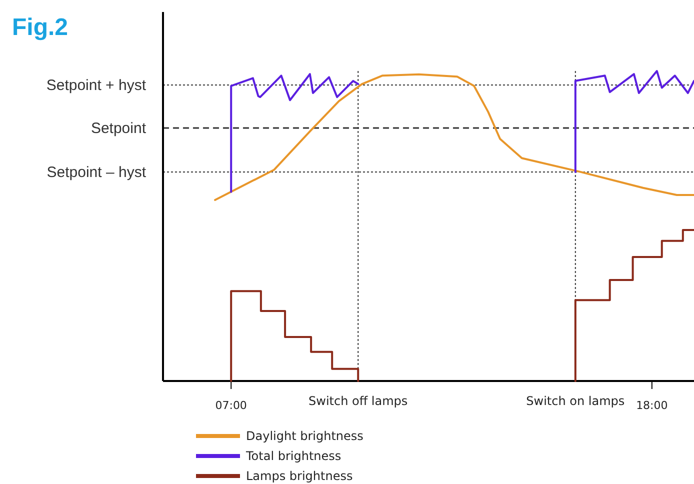 This screenshot has height=484, width=694. What do you see at coordinates (118, 129) in the screenshot?
I see `ref-line-label: Setpoint` at bounding box center [118, 129].